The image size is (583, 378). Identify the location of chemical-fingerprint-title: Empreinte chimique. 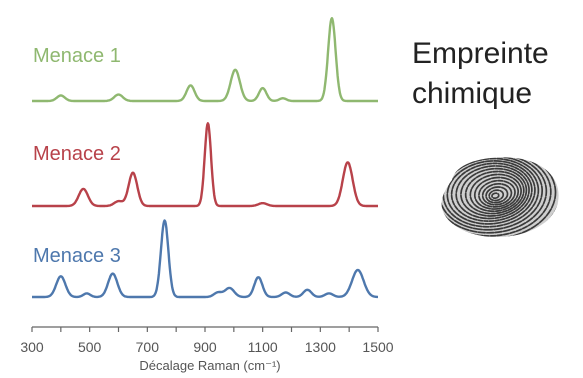
(480, 74).